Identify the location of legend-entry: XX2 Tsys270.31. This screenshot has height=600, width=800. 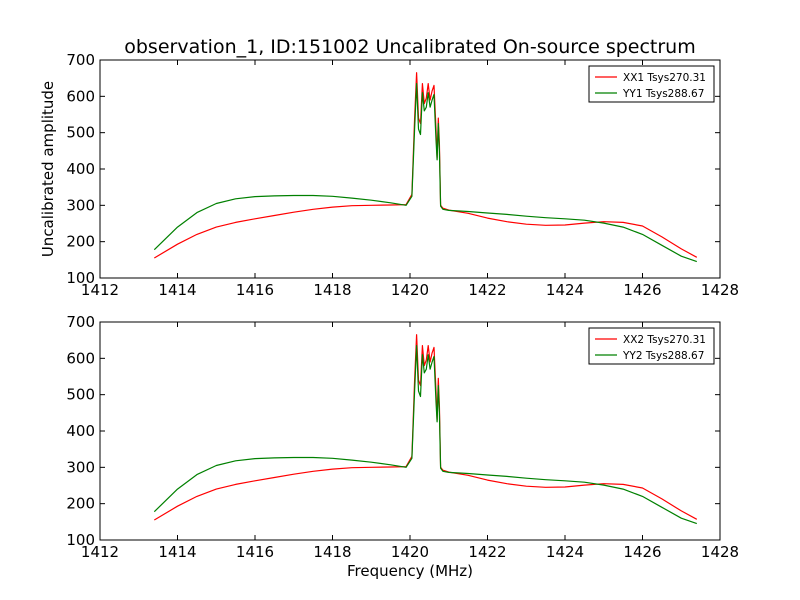
(664, 340).